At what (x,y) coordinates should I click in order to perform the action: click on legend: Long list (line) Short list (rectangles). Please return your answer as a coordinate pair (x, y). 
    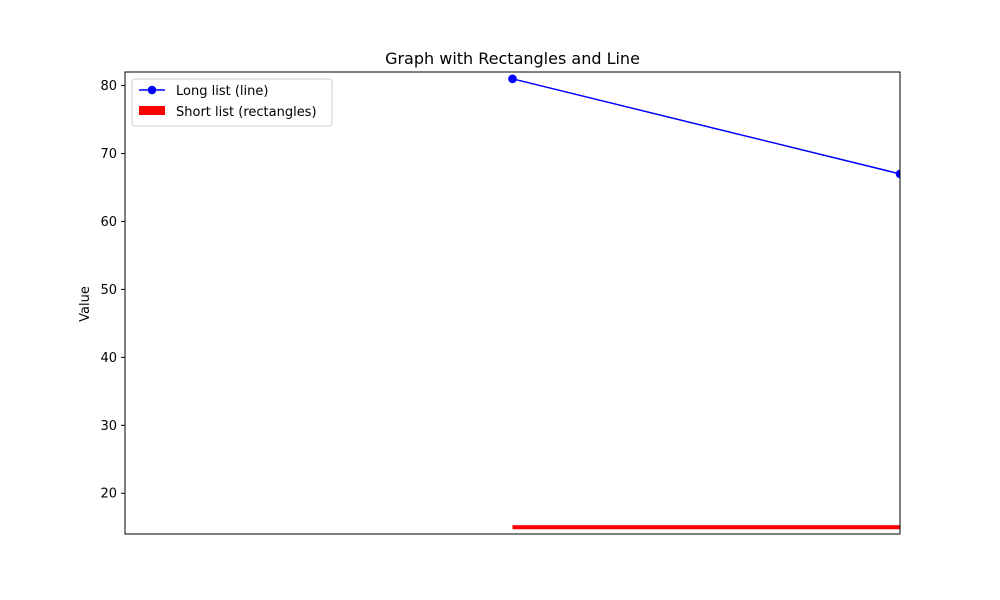
    Looking at the image, I should click on (232, 102).